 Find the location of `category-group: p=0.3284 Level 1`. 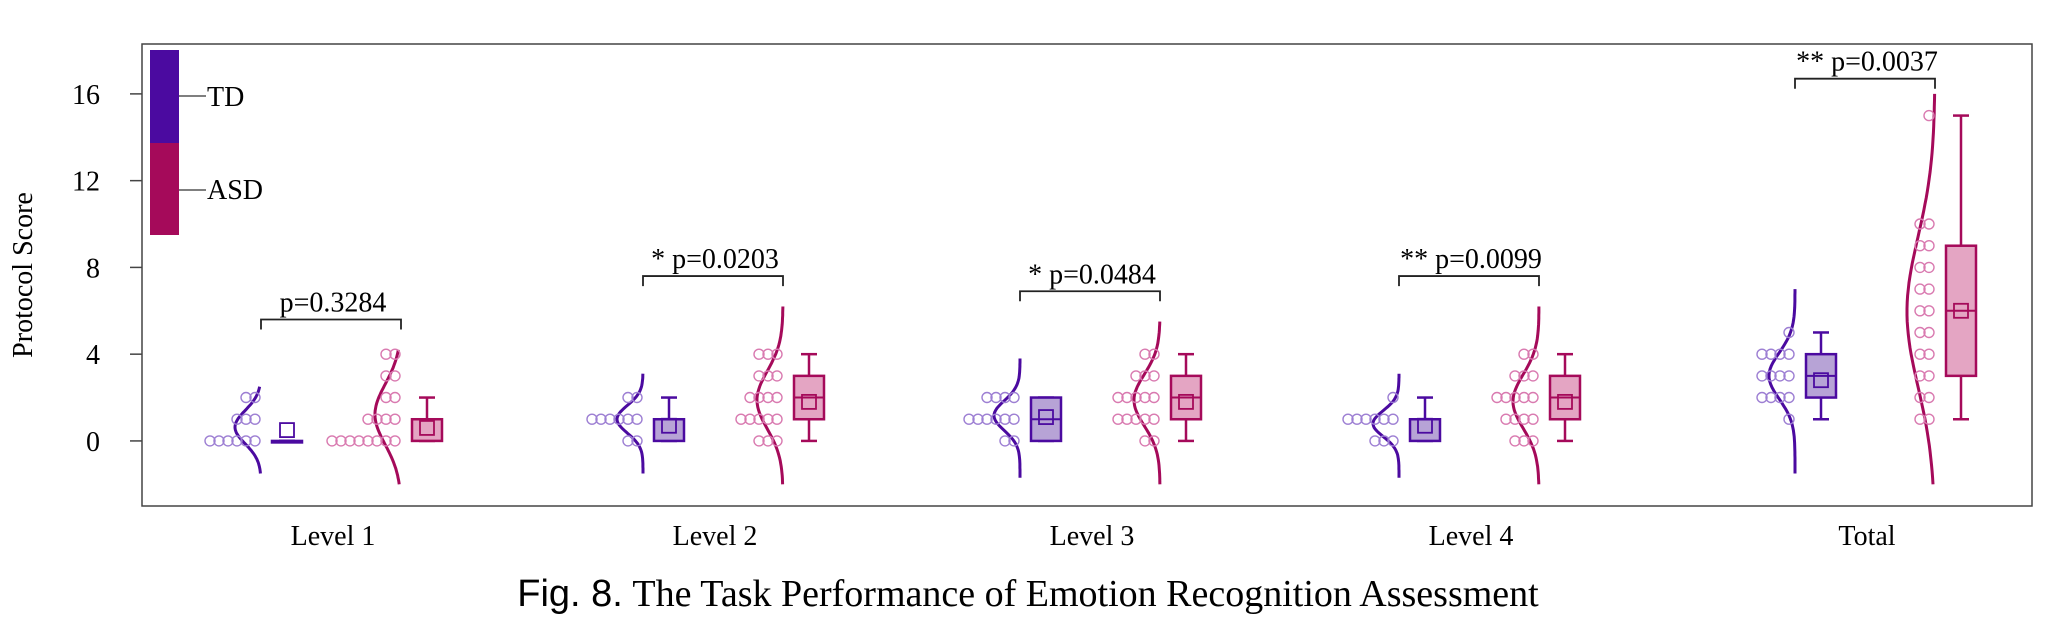

category-group: p=0.3284 Level 1 is located at coordinates (324, 419).